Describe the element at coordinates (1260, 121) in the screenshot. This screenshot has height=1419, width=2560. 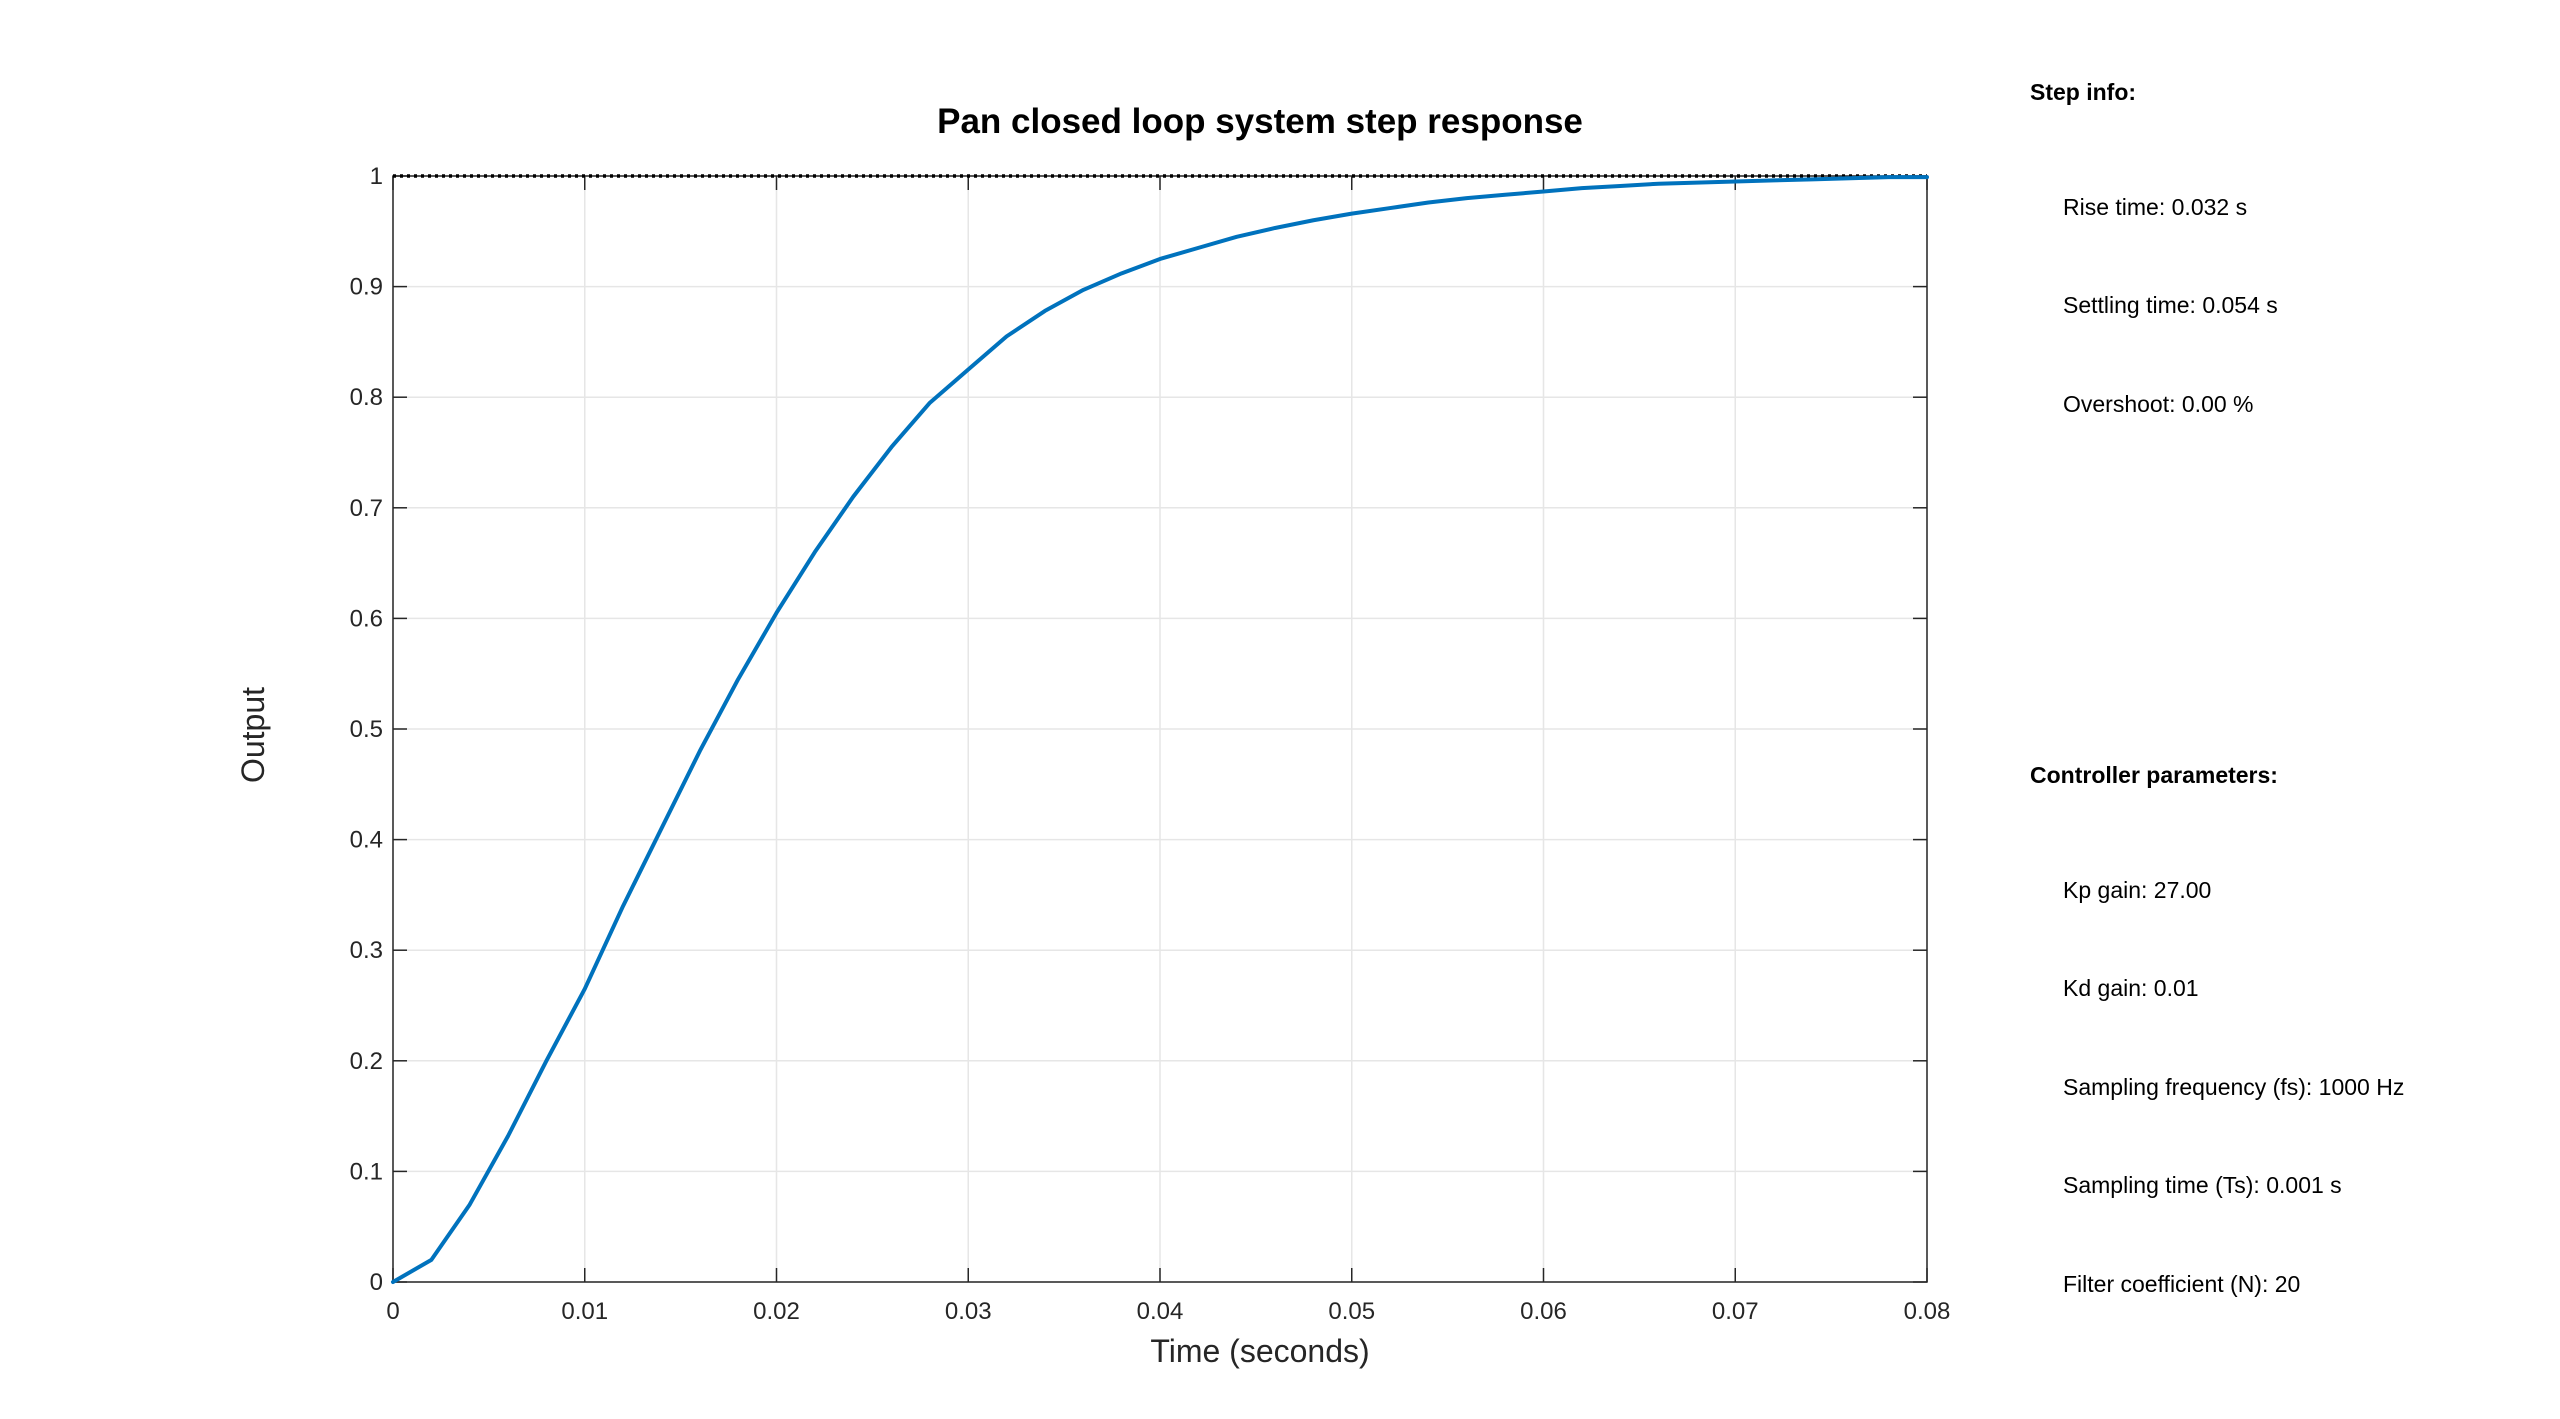
I see `chart-title: Pan closed loop system step response` at that location.